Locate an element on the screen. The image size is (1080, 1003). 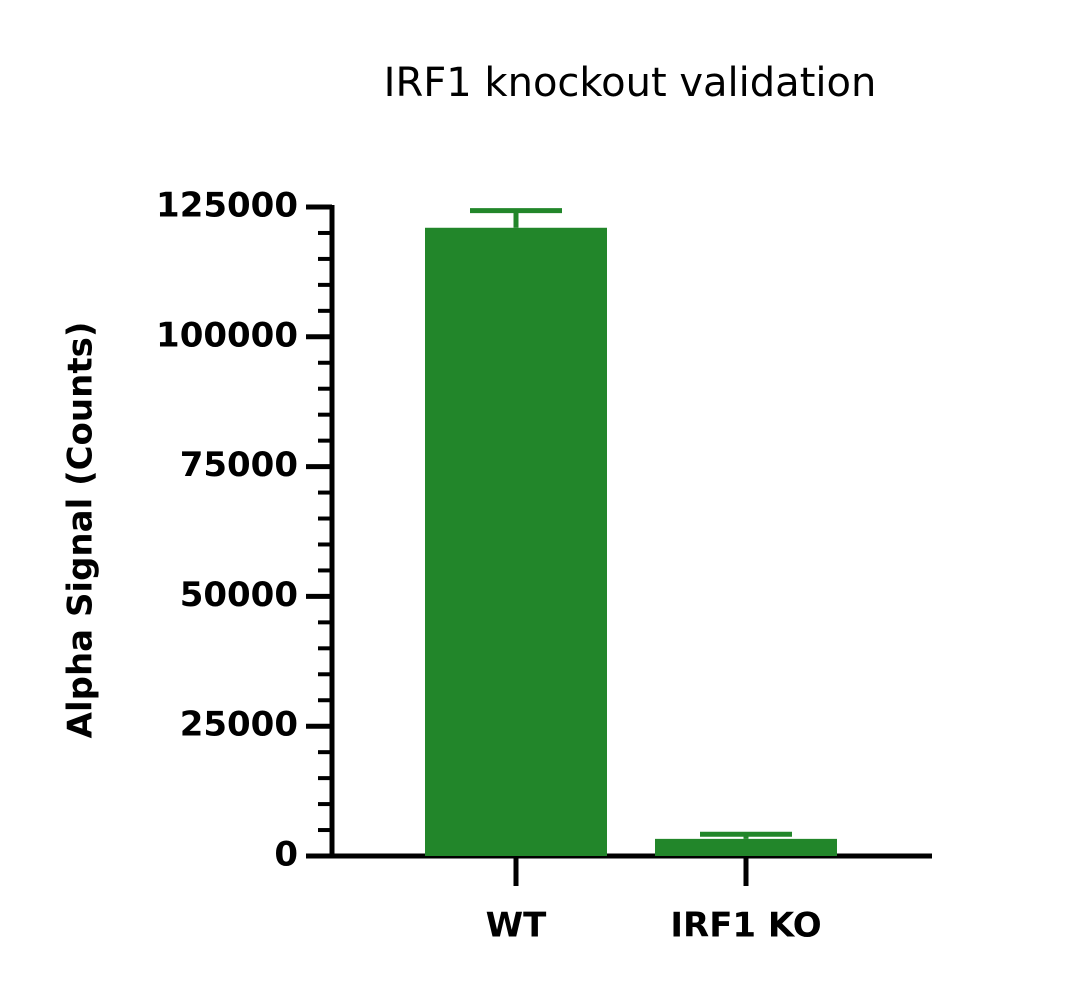
y-tick-label: 75000 is located at coordinates (239, 465).